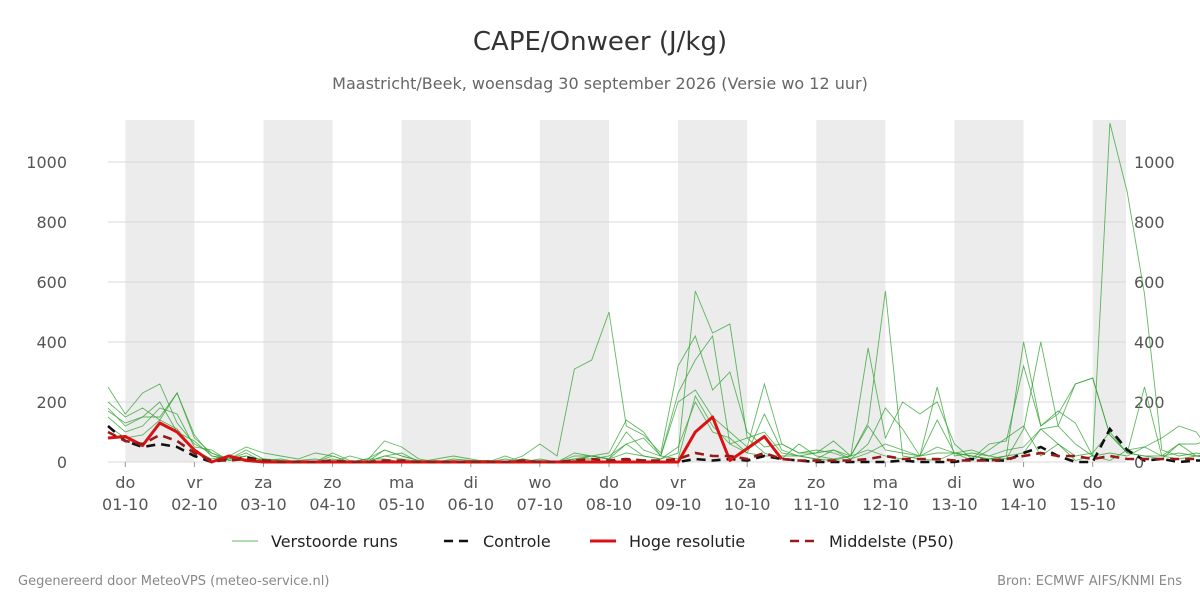 The width and height of the screenshot is (1200, 600). What do you see at coordinates (1149, 342) in the screenshot?
I see `y-tick-label-right: 400` at bounding box center [1149, 342].